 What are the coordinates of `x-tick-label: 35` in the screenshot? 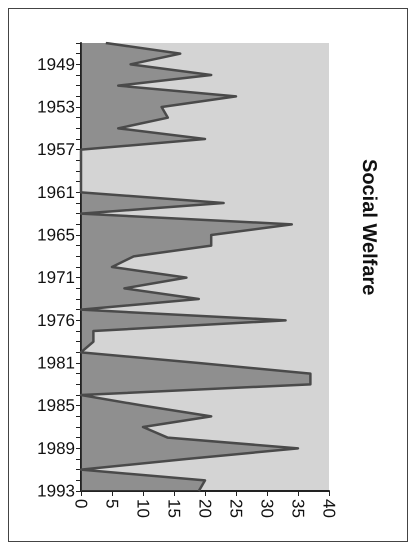 It's located at (298, 508).